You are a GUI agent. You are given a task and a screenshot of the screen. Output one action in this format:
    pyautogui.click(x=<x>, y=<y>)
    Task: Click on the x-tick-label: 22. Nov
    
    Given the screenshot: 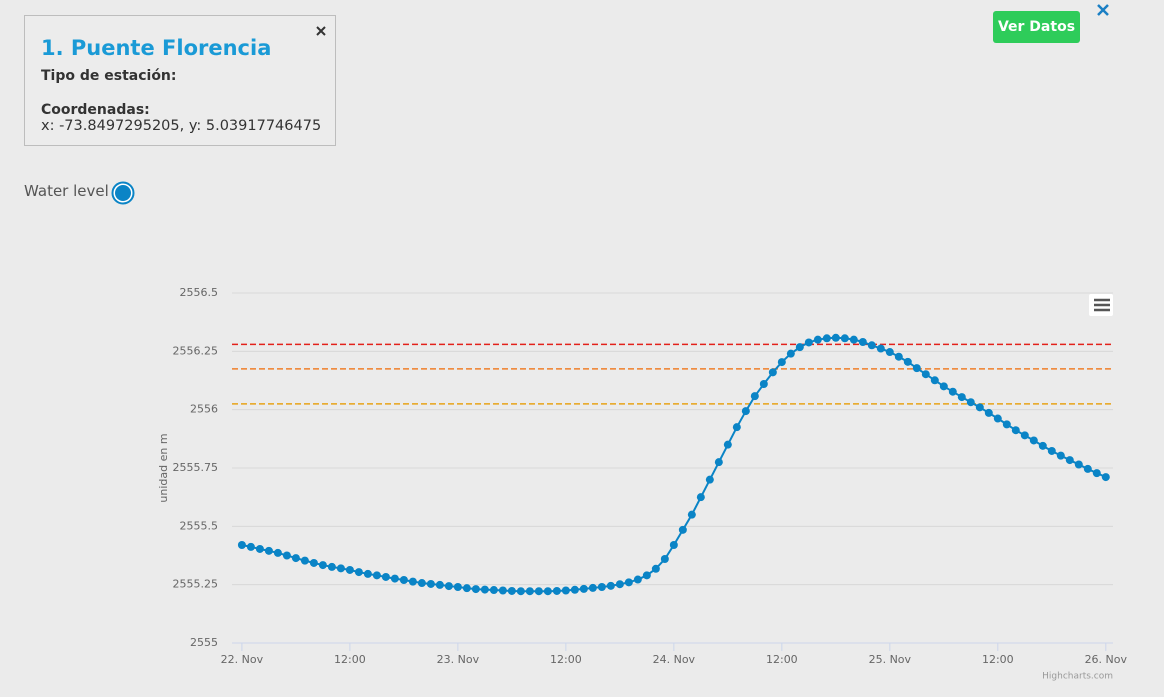 What is the action you would take?
    pyautogui.click(x=242, y=659)
    